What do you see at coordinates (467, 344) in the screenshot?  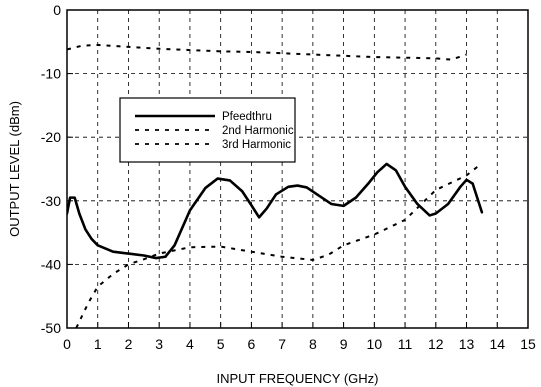 I see `x-tick-label: 13` at bounding box center [467, 344].